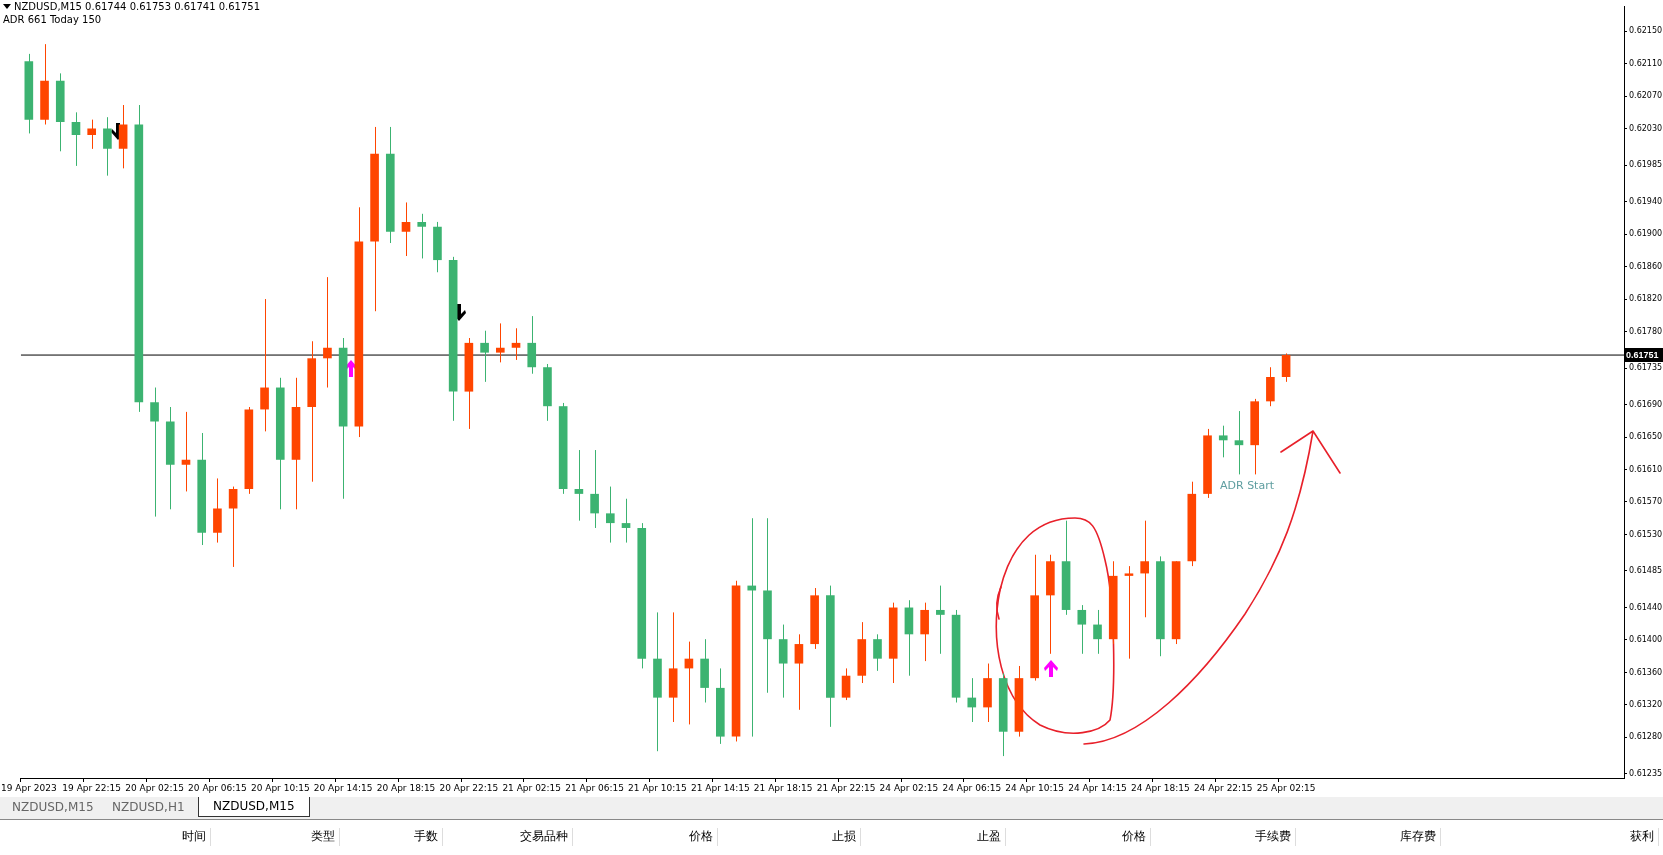 The height and width of the screenshot is (855, 1663). Describe the element at coordinates (1646, 368) in the screenshot. I see `y-tick-label: 0.61735` at that location.